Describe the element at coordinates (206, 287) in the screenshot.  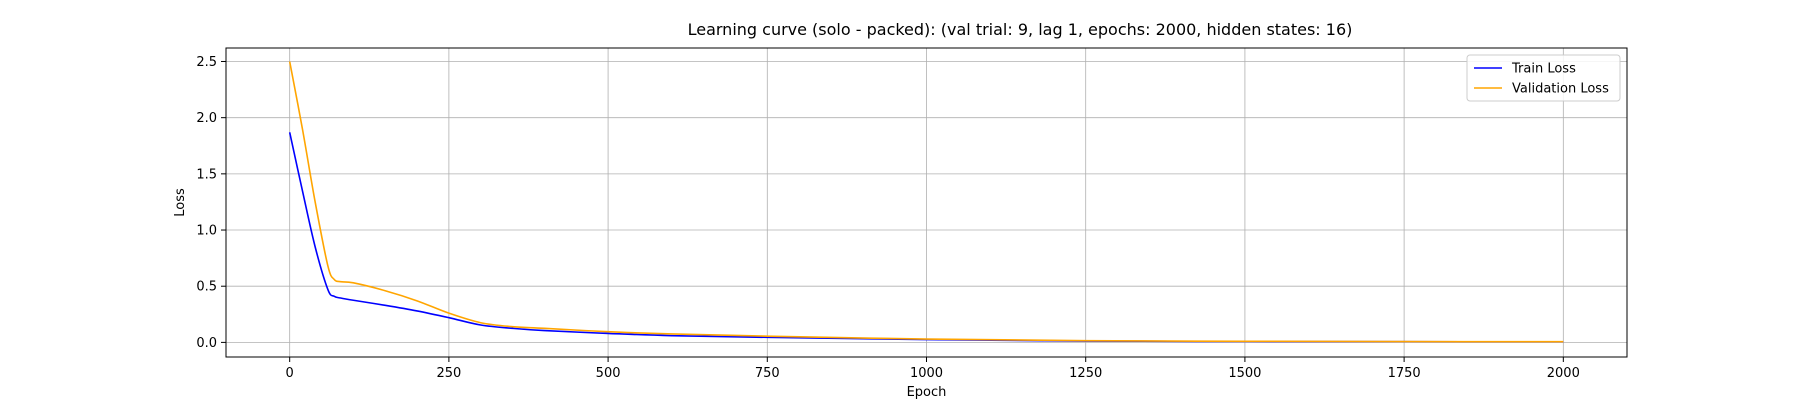
I see `y-tick-label: 0.5` at that location.